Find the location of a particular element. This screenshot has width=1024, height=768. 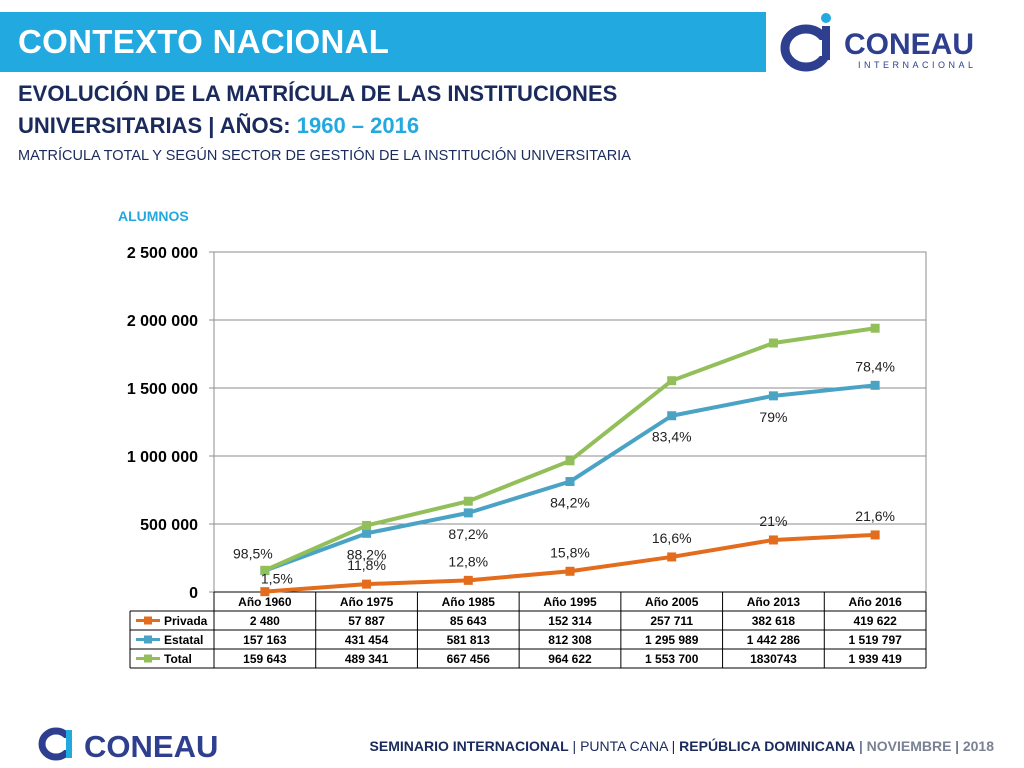

footer-coneau-logo: CONEAU is located at coordinates (128, 744).